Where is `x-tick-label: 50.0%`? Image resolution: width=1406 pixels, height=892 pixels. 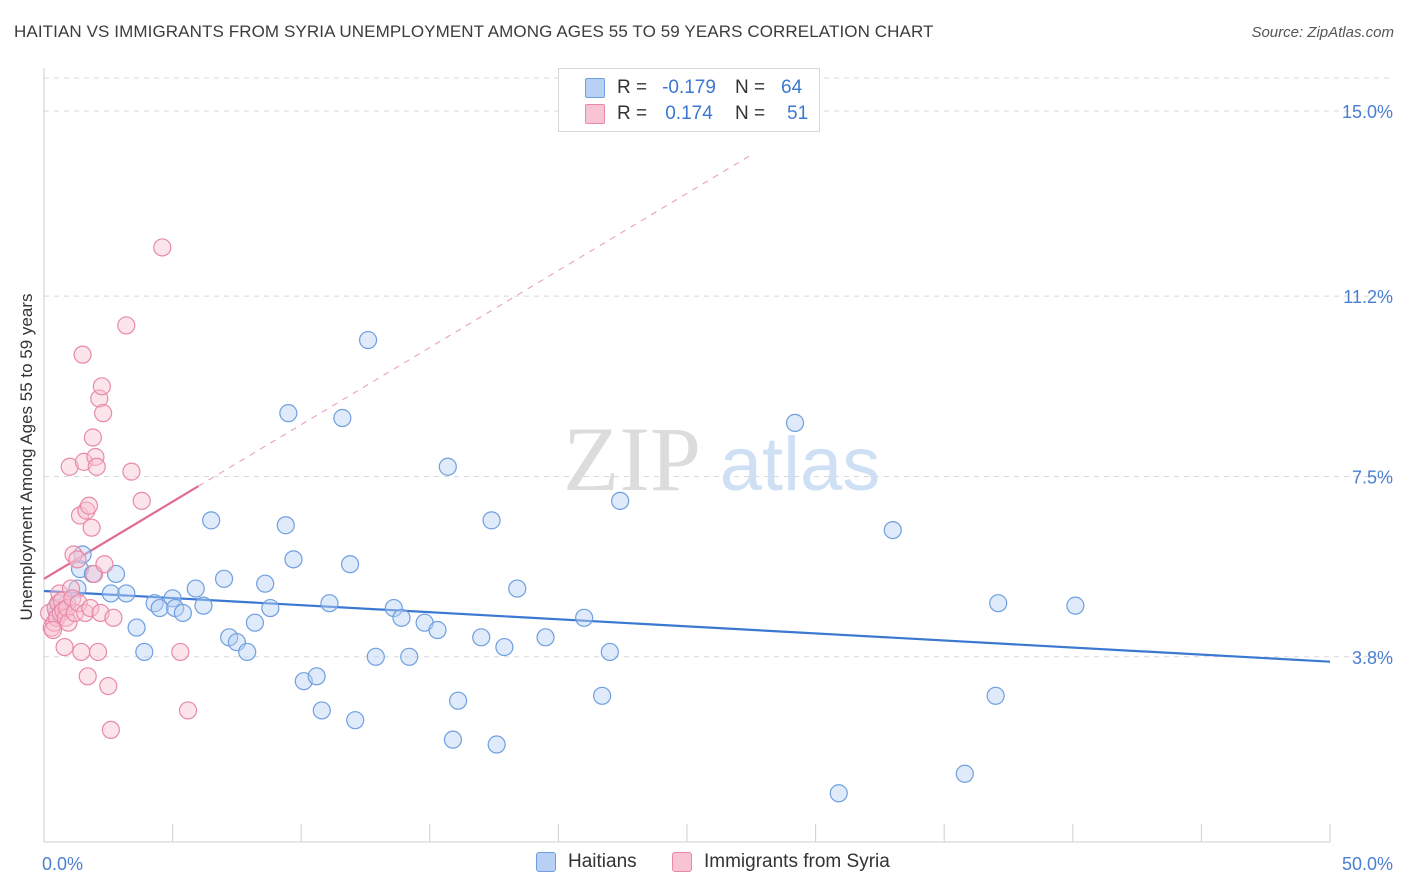 x-tick-label: 50.0% is located at coordinates (1367, 864).